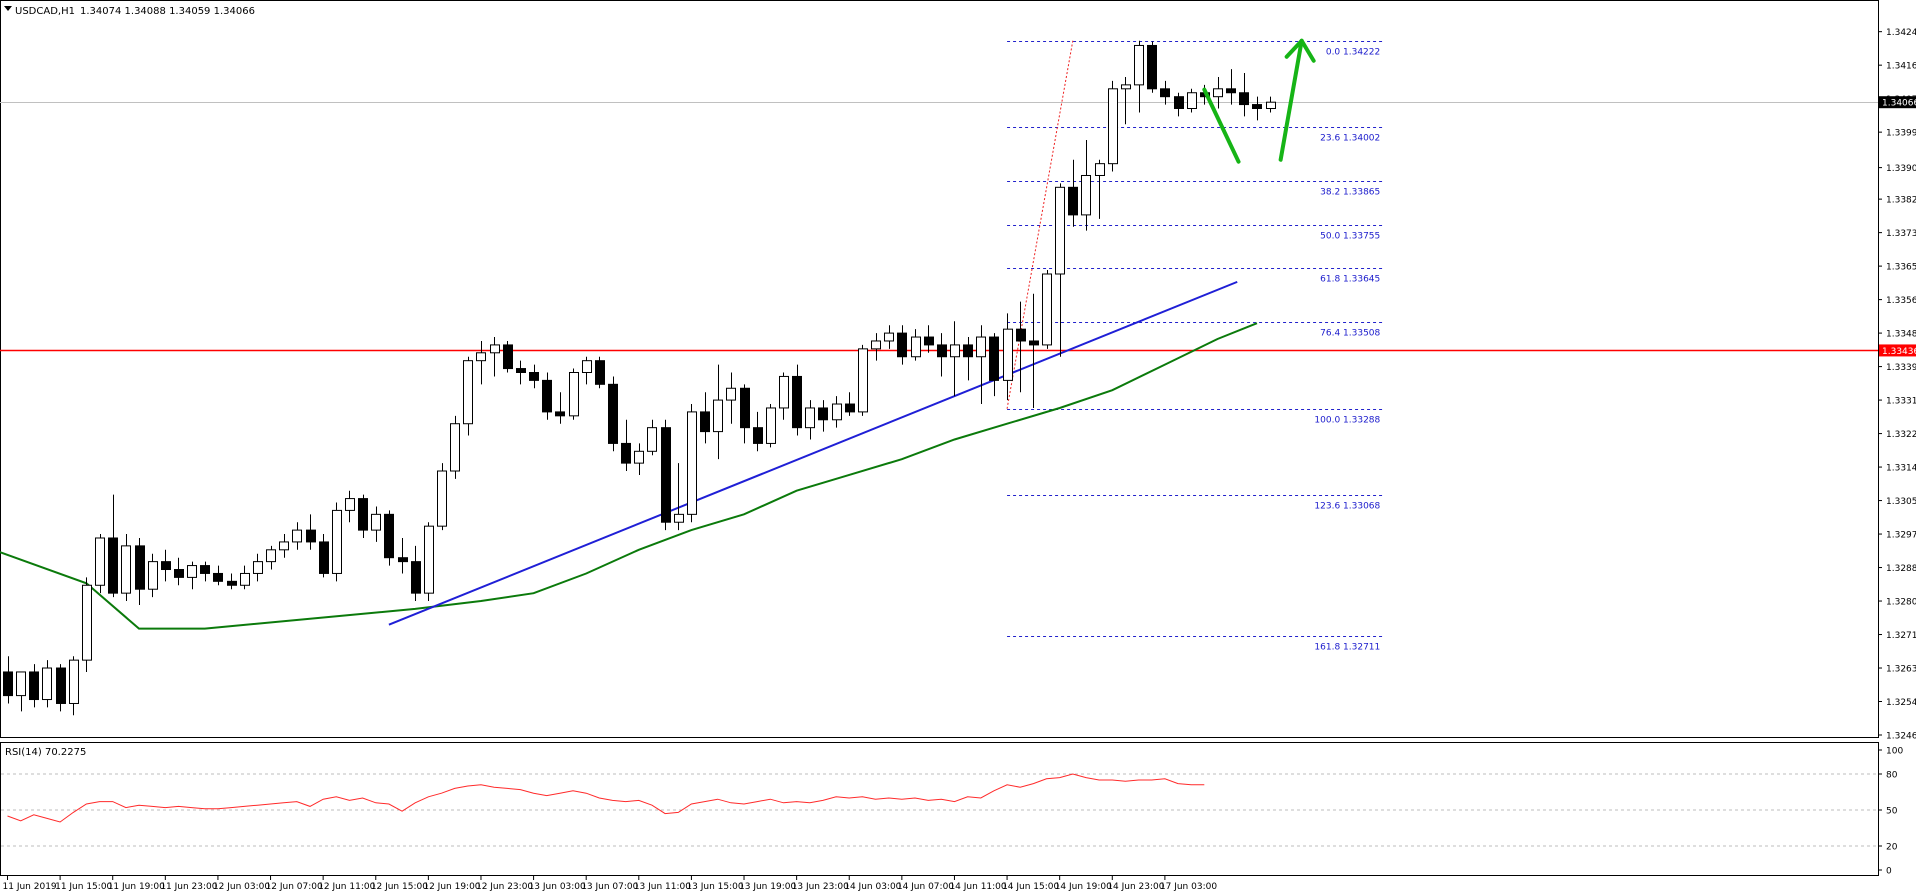  I want to click on time-tick-label: 11 Jun 2019, so click(30, 887).